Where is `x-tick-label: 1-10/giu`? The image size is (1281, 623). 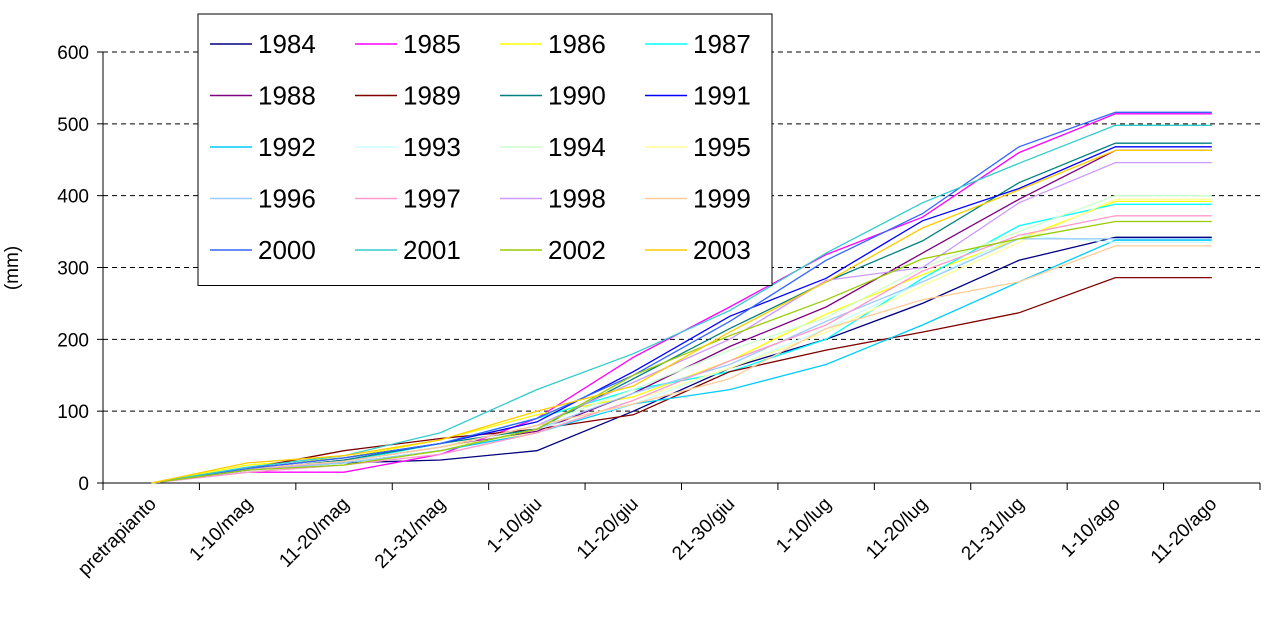
x-tick-label: 1-10/giu is located at coordinates (514, 525).